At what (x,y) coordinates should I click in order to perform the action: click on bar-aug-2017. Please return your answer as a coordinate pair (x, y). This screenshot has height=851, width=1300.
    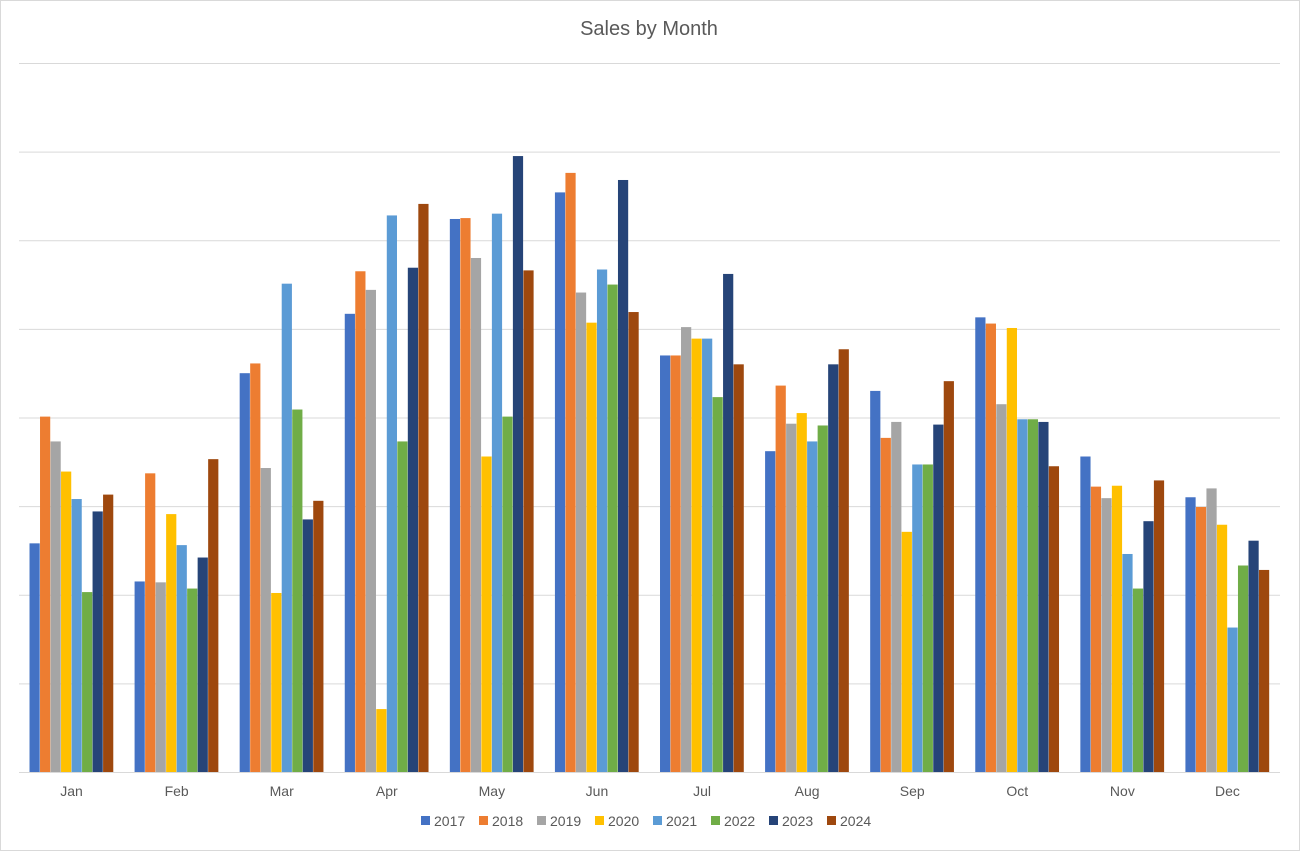
    Looking at the image, I should click on (770, 611).